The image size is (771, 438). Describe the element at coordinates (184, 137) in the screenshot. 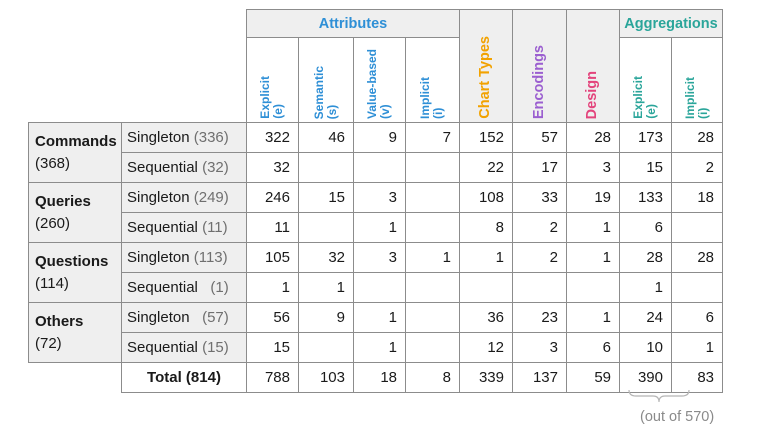

I see `row-label: Singleton (336)` at that location.